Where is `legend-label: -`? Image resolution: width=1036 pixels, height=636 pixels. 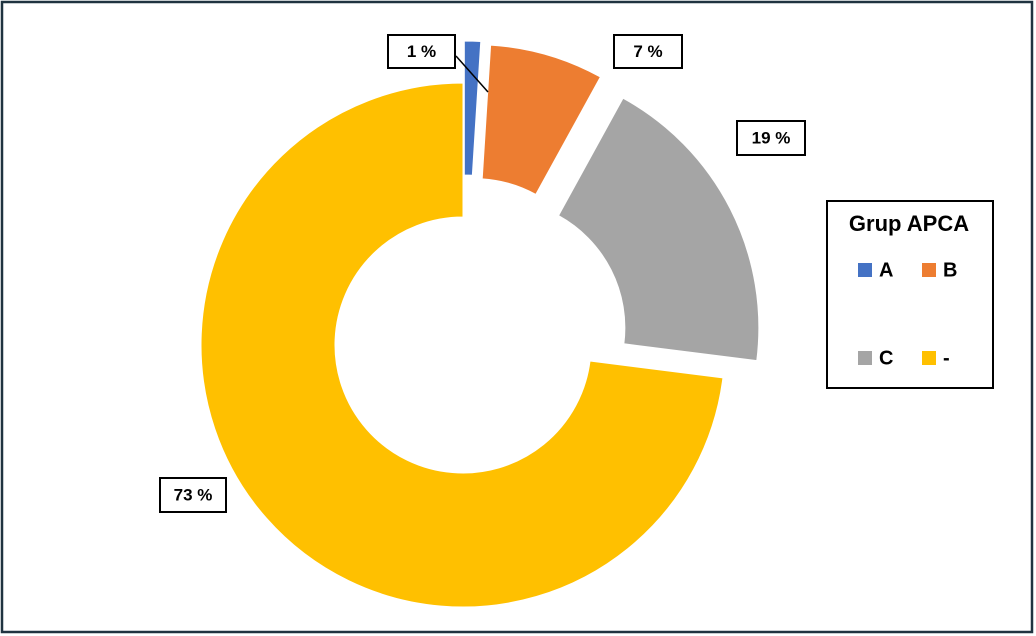 legend-label: - is located at coordinates (946, 358).